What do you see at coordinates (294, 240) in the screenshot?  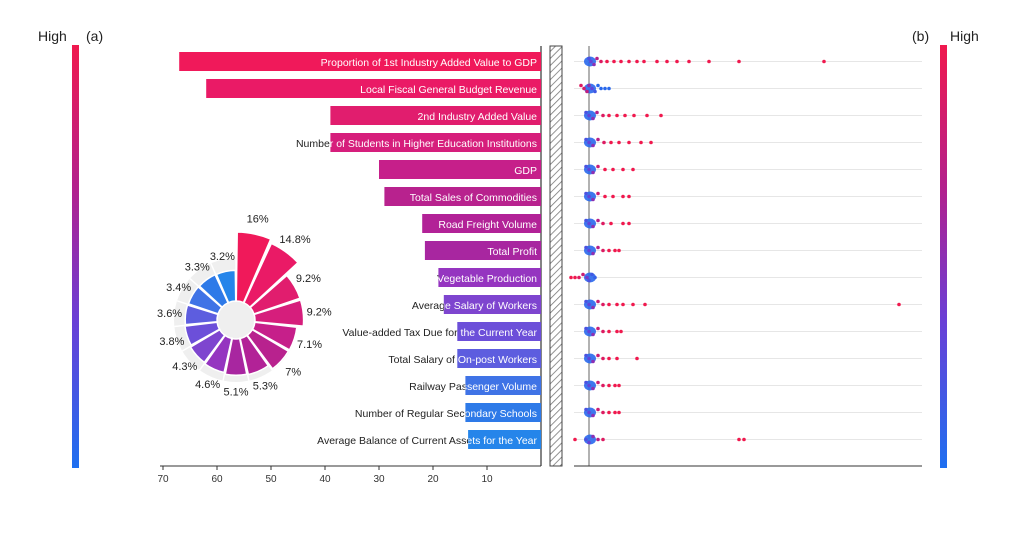 I see `polar-label-1: 14.8%` at bounding box center [294, 240].